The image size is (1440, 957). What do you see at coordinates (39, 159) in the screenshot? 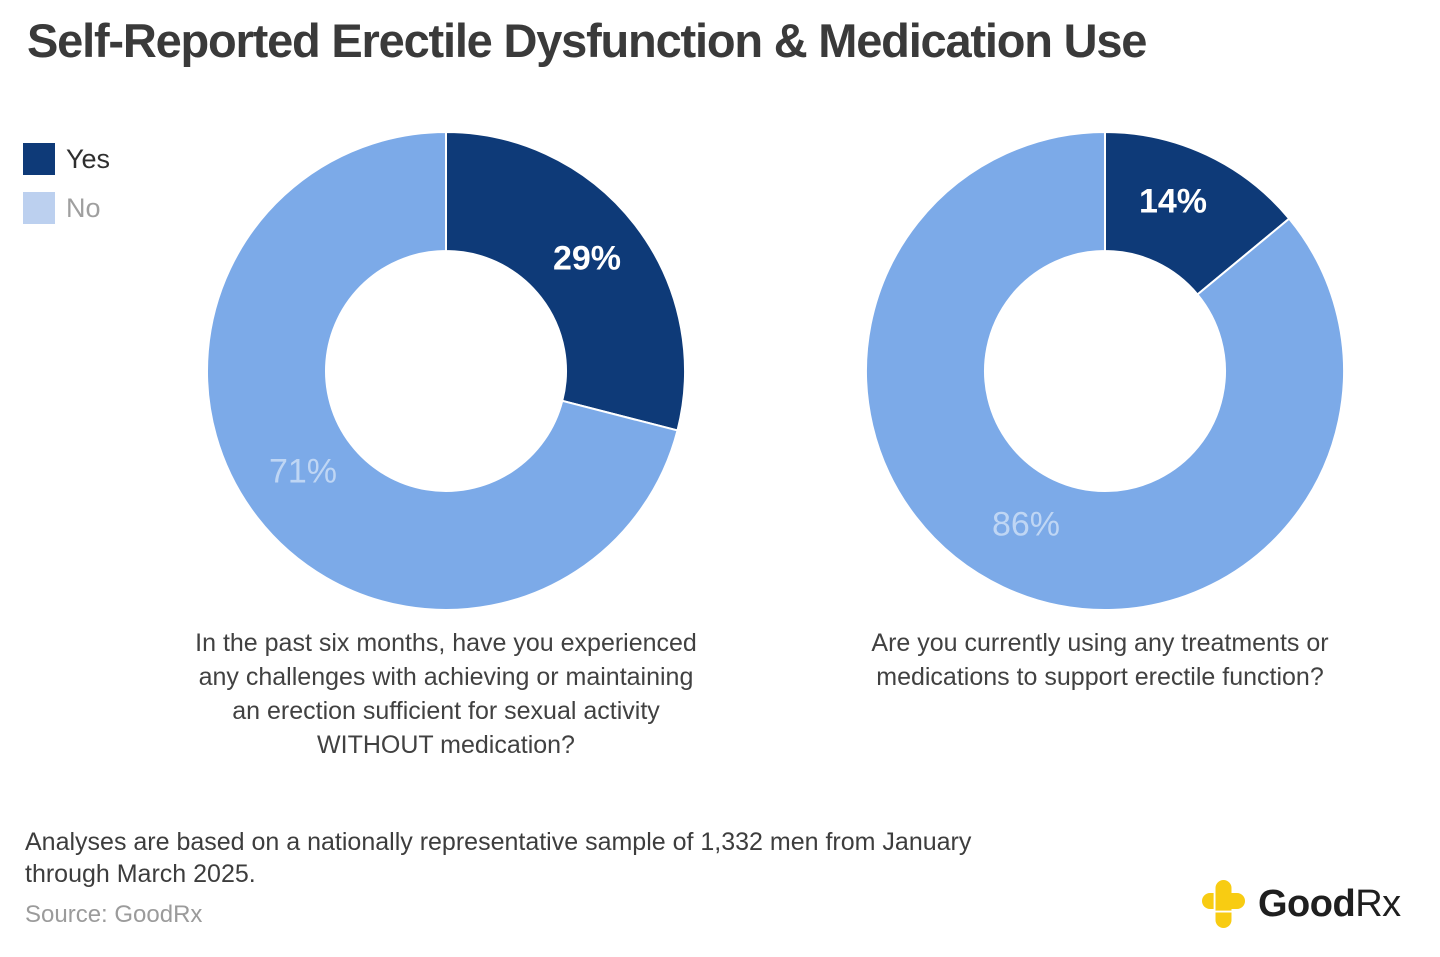
I see `legend-swatch-yes` at bounding box center [39, 159].